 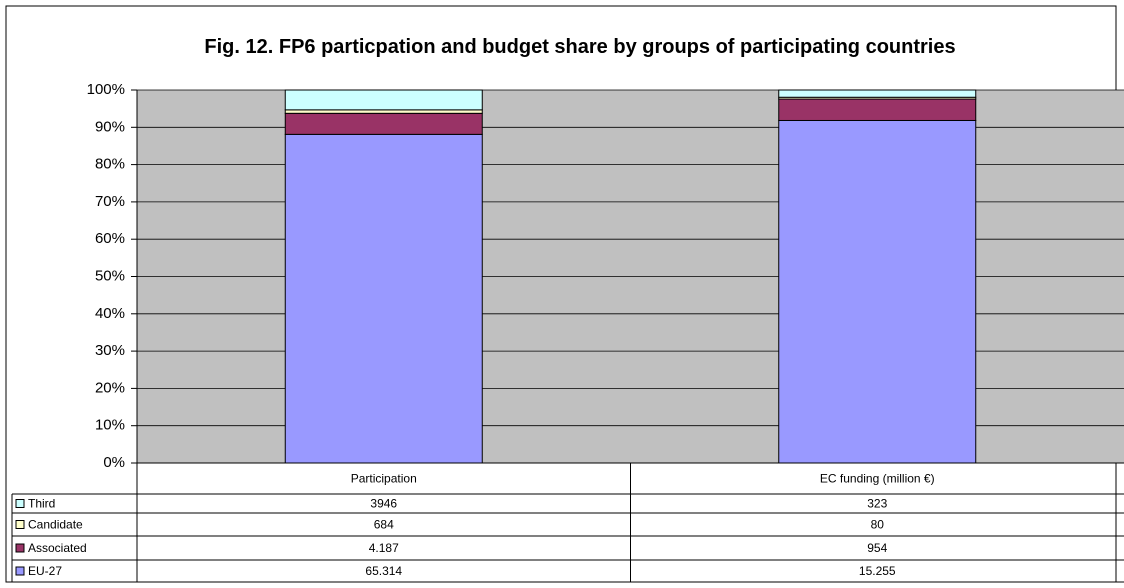 I want to click on y-tick-label: 90%, so click(x=110, y=126).